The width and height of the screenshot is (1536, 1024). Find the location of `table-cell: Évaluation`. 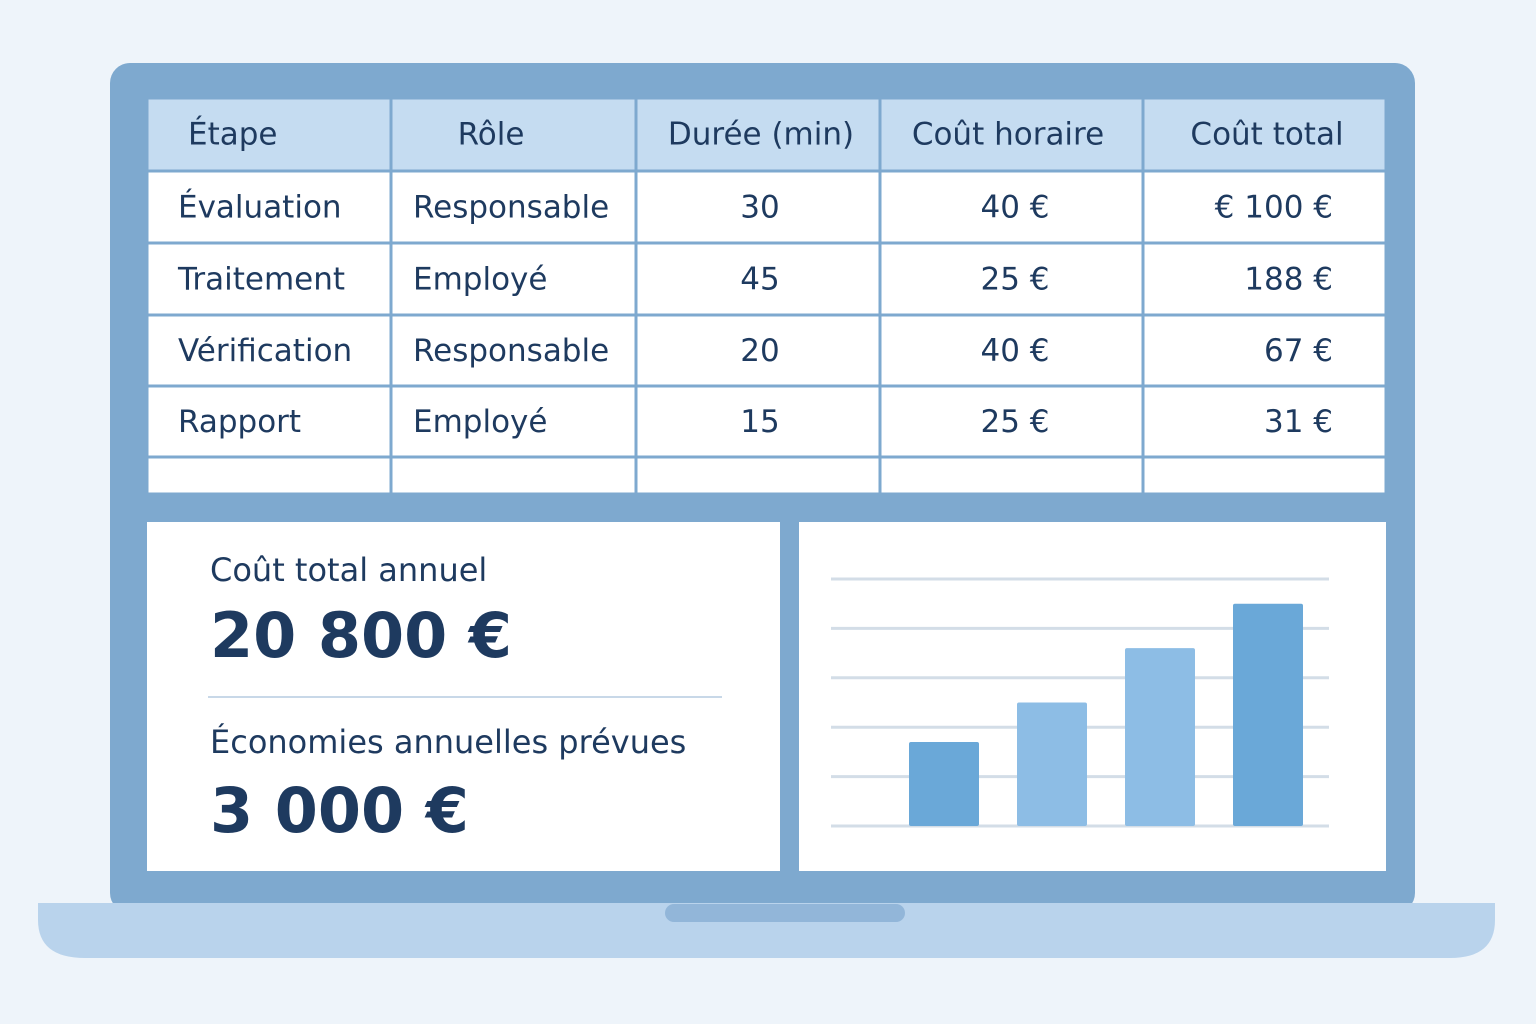

table-cell: Évaluation is located at coordinates (260, 208).